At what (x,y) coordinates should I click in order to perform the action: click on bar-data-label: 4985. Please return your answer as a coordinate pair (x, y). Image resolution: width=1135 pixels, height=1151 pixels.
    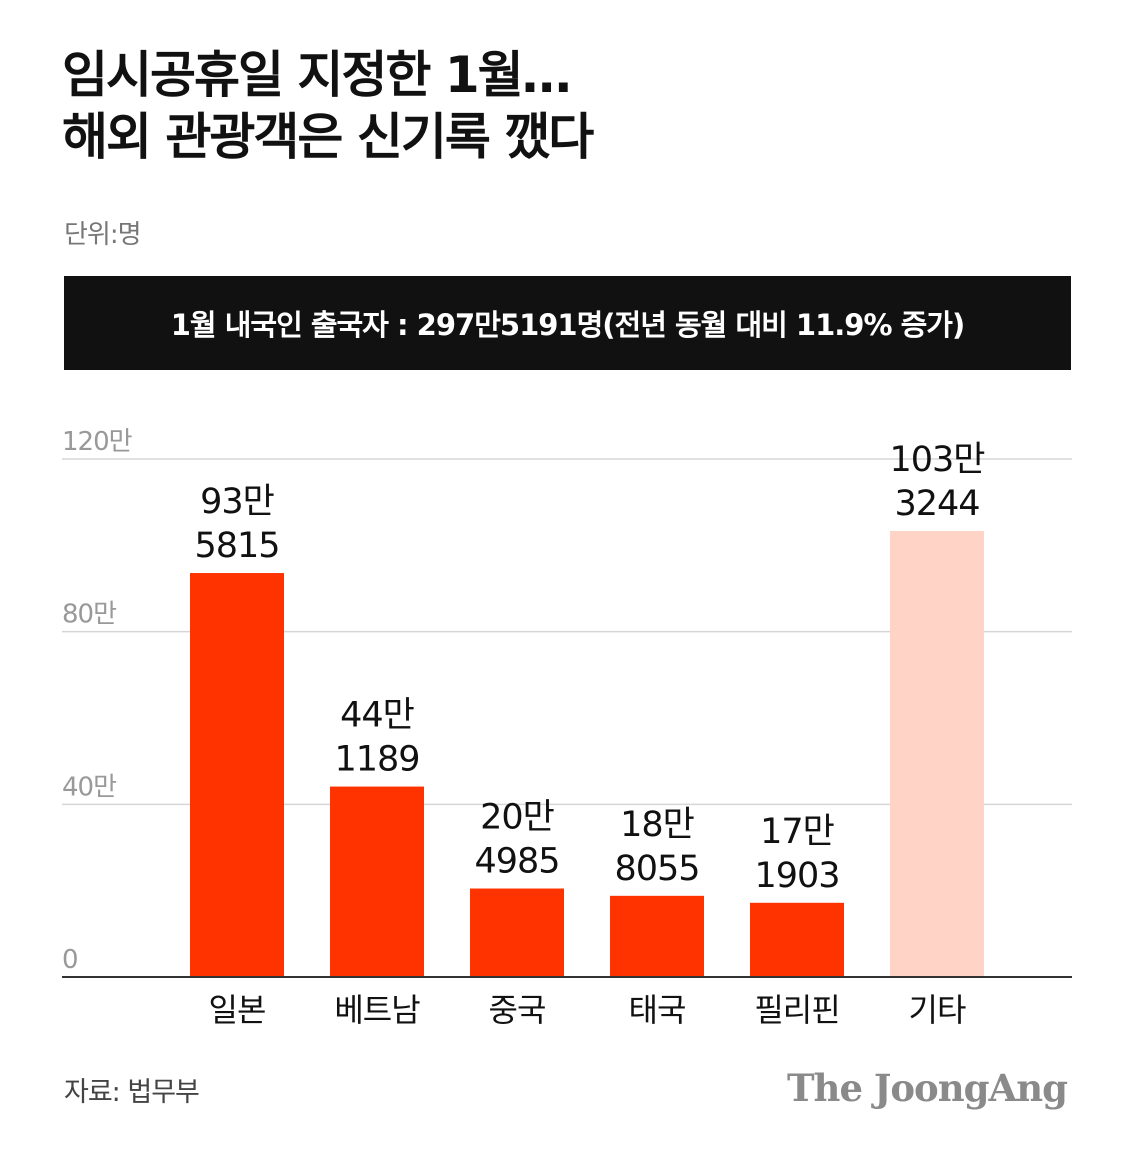
    Looking at the image, I should click on (516, 862).